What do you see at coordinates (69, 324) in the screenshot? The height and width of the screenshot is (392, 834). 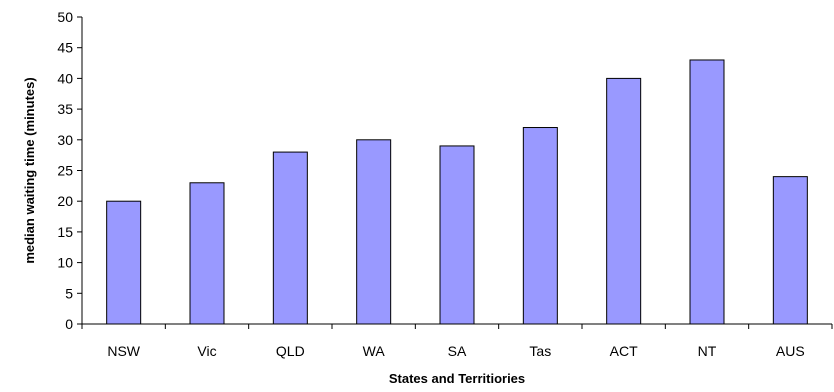 I see `y-tick-label: 0` at bounding box center [69, 324].